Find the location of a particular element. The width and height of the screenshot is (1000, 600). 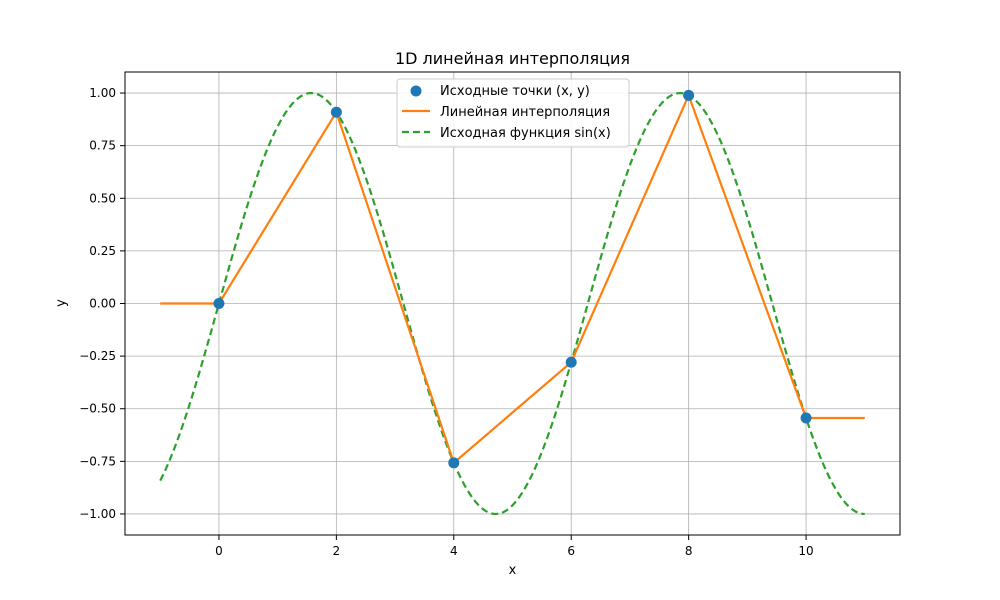

x-tick-label: 8 is located at coordinates (689, 551).